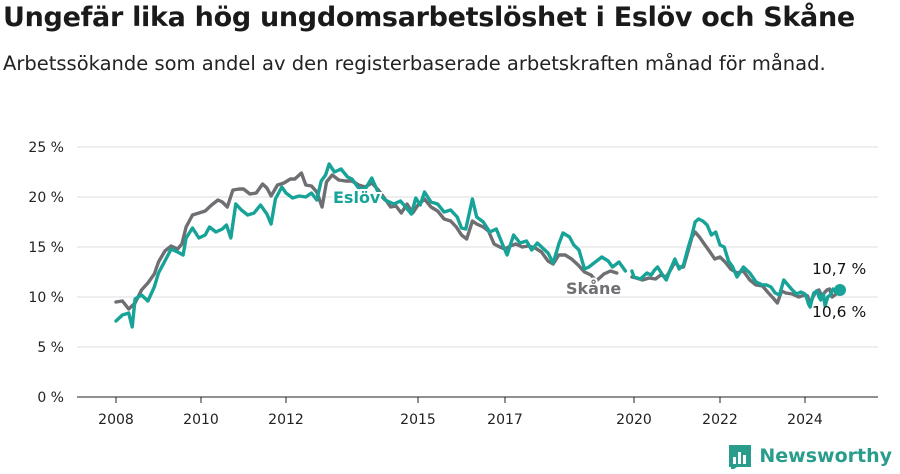 Image resolution: width=900 pixels, height=474 pixels. Describe the element at coordinates (839, 312) in the screenshot. I see `end-value-skane: 10,6 %` at that location.